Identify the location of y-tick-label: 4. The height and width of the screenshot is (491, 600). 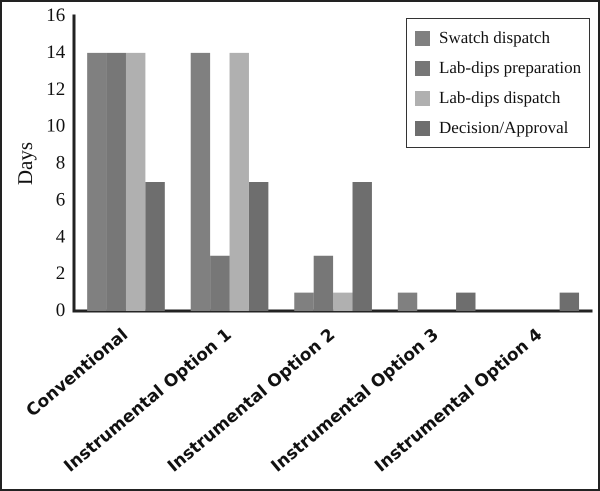
(61, 237).